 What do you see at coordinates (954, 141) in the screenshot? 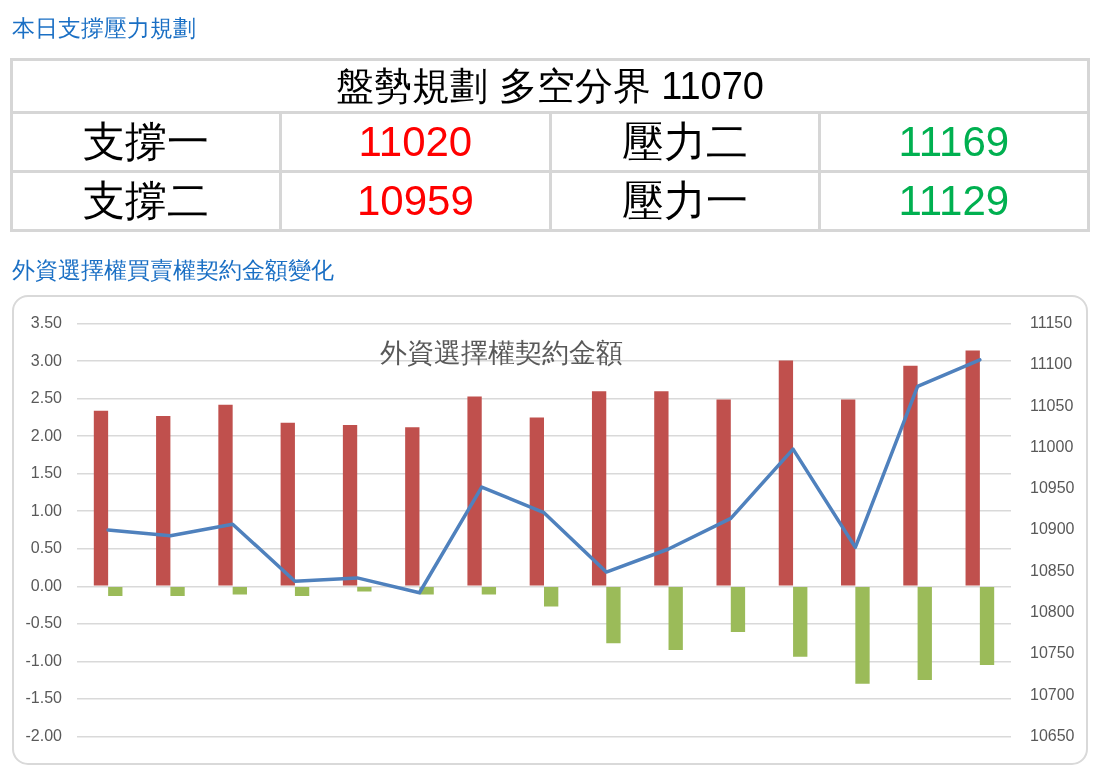
I see `text: 11169` at bounding box center [954, 141].